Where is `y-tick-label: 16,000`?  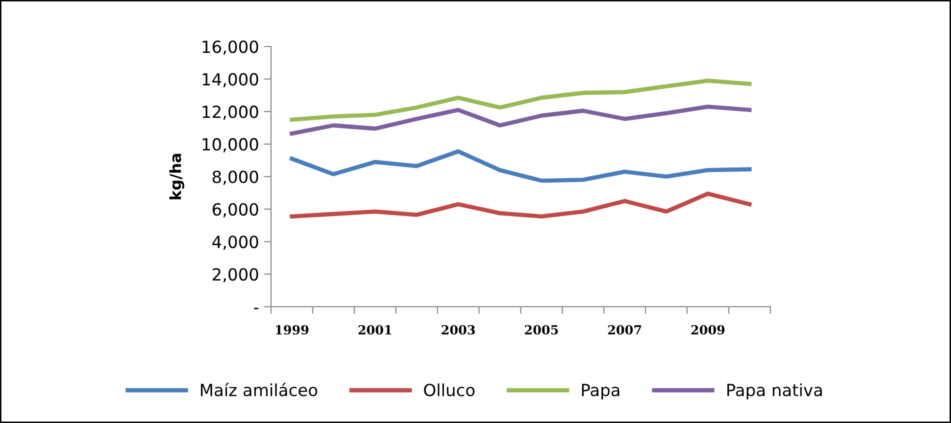 y-tick-label: 16,000 is located at coordinates (230, 47).